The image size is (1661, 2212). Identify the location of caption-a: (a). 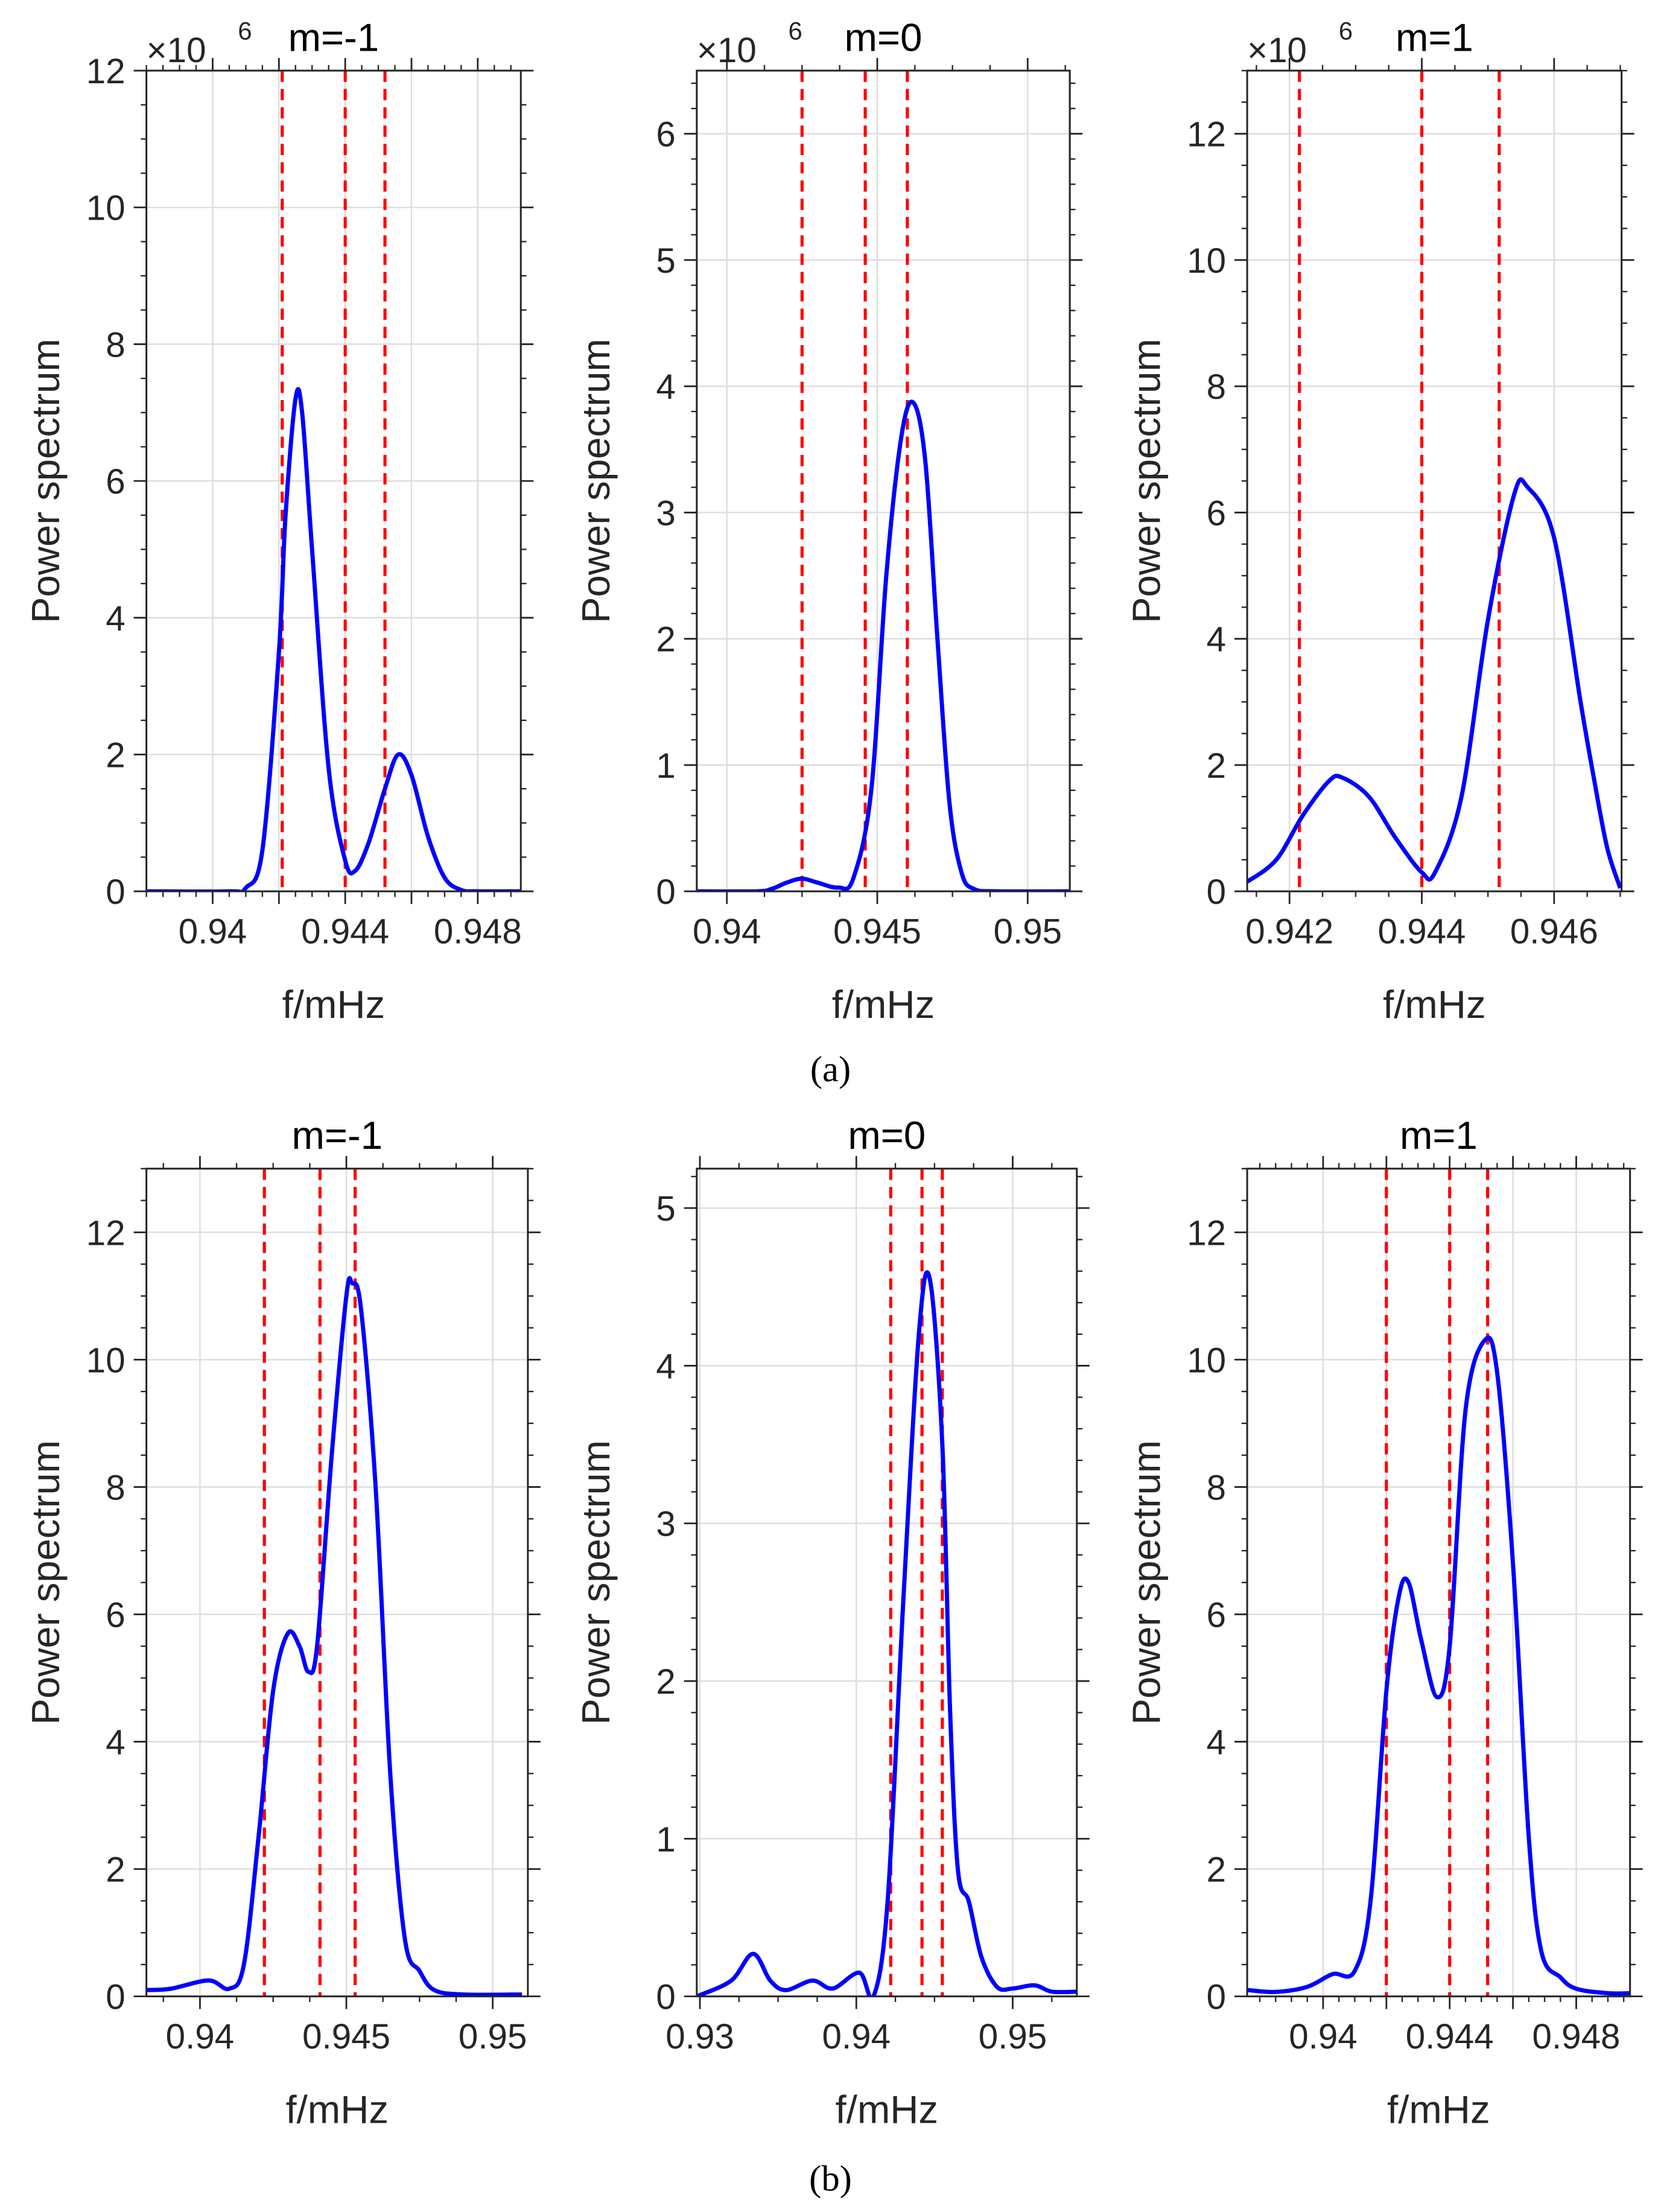
(831, 1069).